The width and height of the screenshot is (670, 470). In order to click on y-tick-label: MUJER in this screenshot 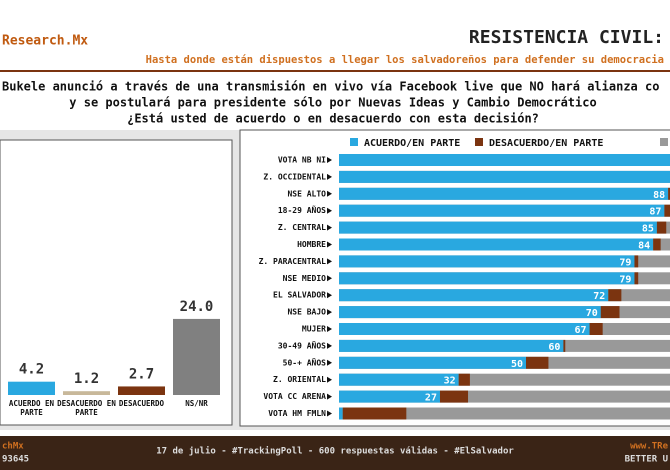, I will do `click(314, 329)`.